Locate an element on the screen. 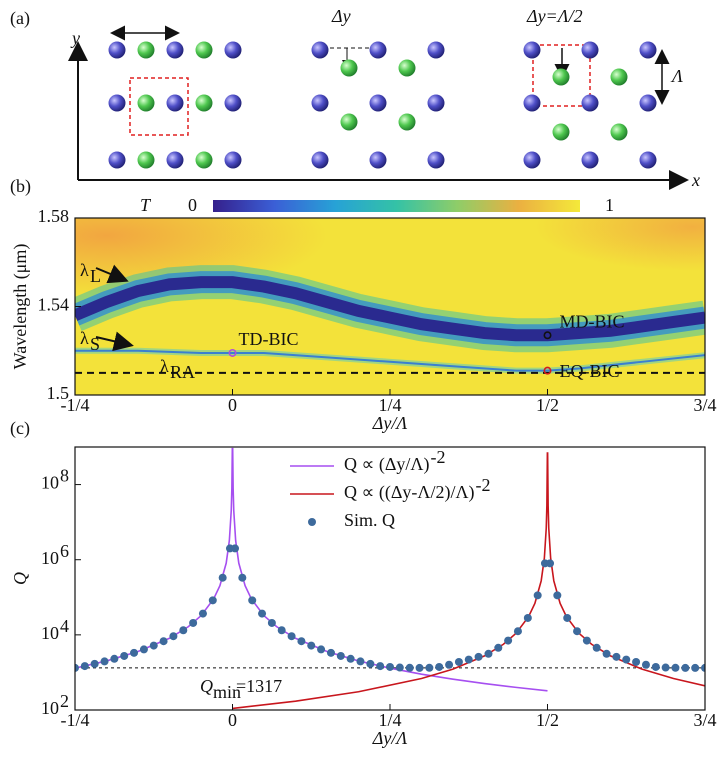 The height and width of the screenshot is (764, 721). unit-cell is located at coordinates (561, 75).